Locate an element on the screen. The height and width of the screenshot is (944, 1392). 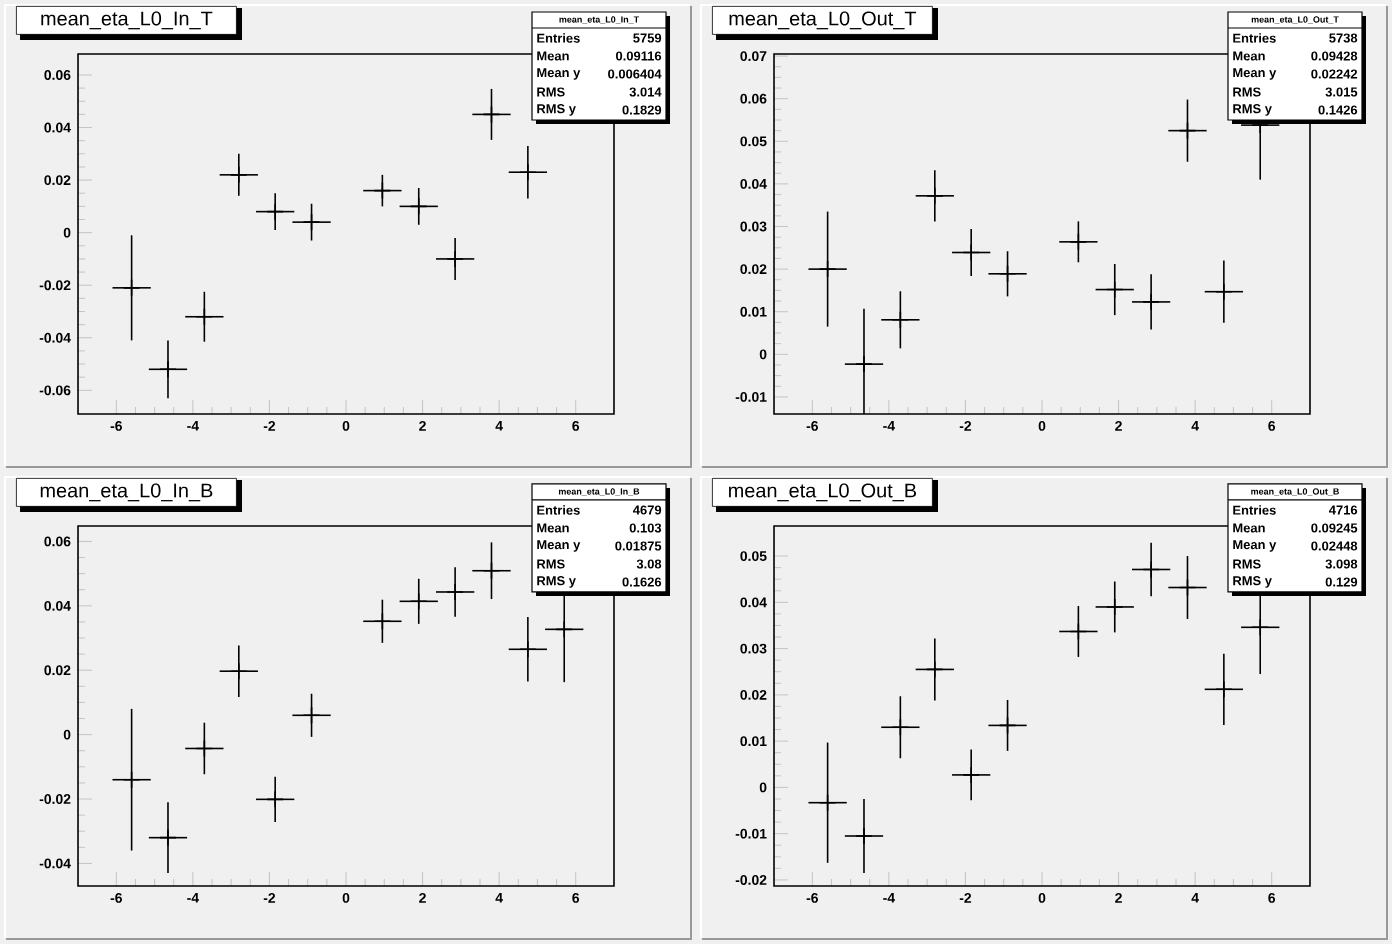
chart-title: mean_eta_L0_Out_T is located at coordinates (823, 20).